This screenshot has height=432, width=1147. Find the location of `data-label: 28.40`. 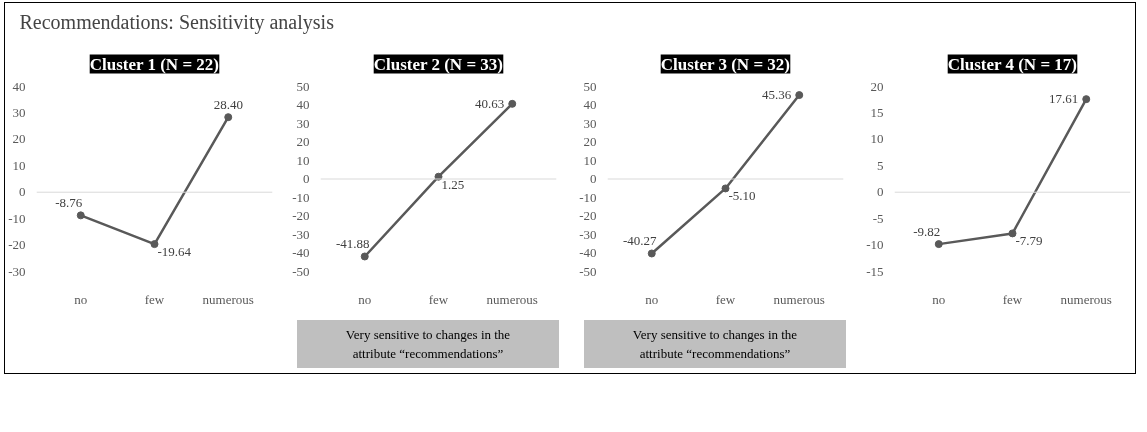

data-label: 28.40 is located at coordinates (228, 105).